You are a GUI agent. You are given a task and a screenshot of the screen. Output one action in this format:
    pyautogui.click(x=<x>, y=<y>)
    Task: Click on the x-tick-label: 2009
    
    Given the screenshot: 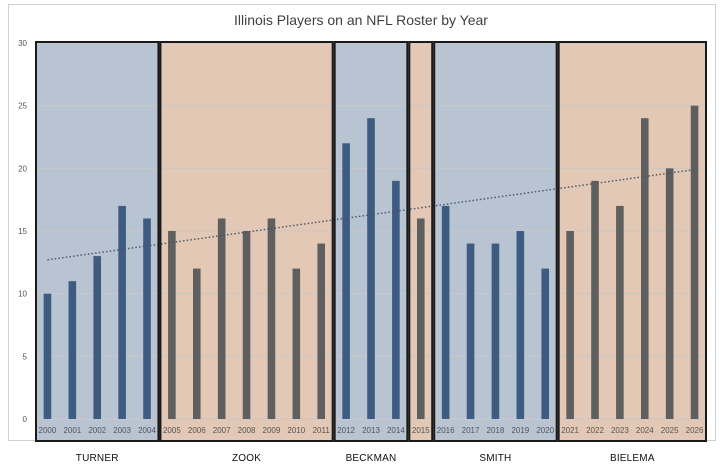 What is the action you would take?
    pyautogui.click(x=272, y=430)
    